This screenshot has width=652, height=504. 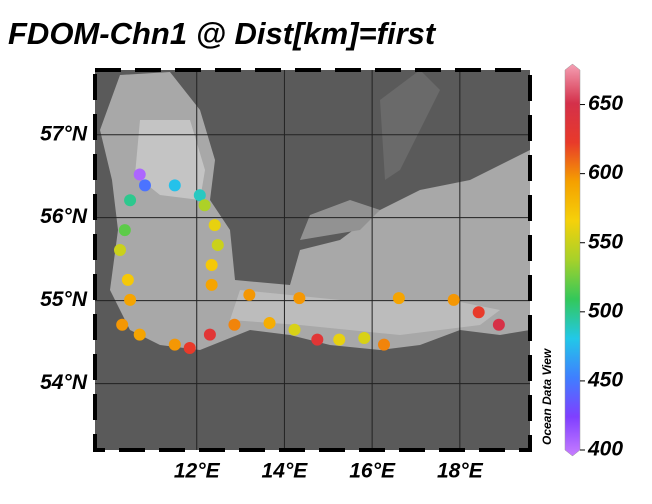 What do you see at coordinates (170, 160) in the screenshot?
I see `sea-shallow` at bounding box center [170, 160].